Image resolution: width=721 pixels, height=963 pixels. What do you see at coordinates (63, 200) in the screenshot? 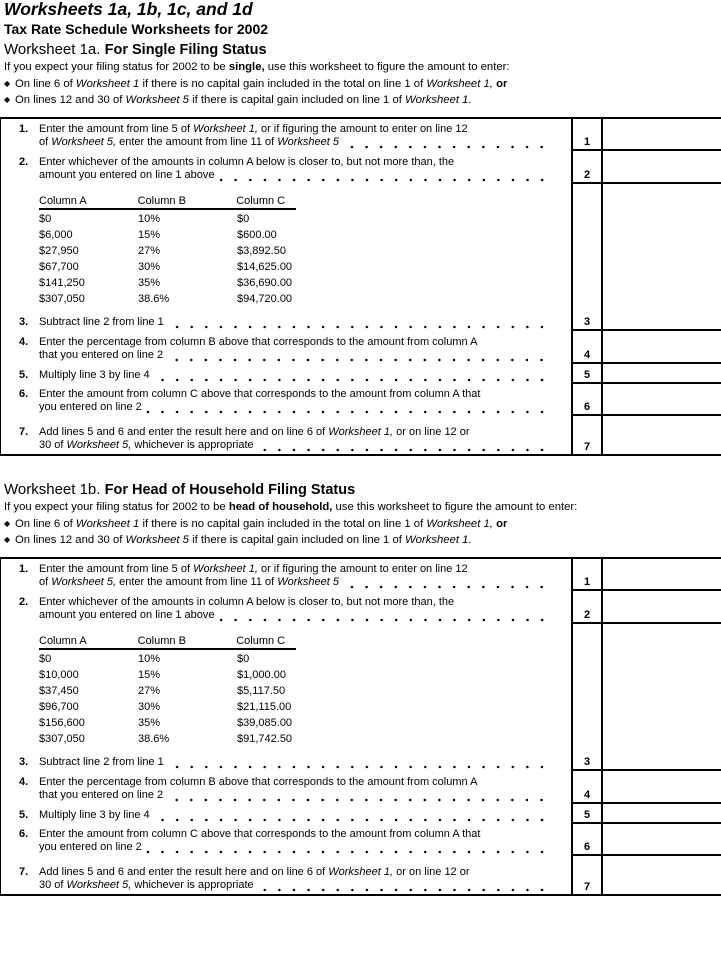
I see `rate-column-header: Column A` at bounding box center [63, 200].